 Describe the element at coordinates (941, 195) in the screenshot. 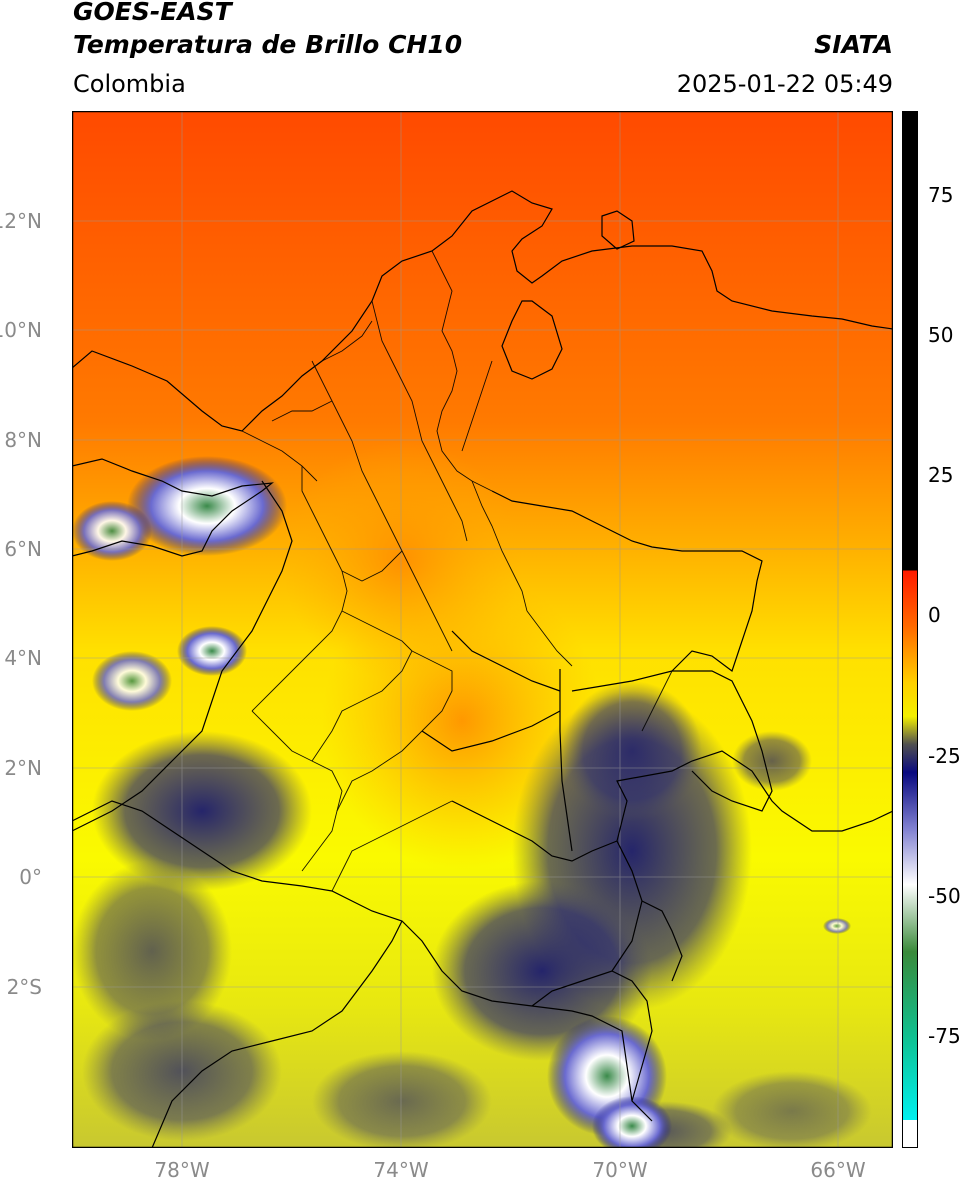

I see `colorbar-tick-label: 75` at that location.